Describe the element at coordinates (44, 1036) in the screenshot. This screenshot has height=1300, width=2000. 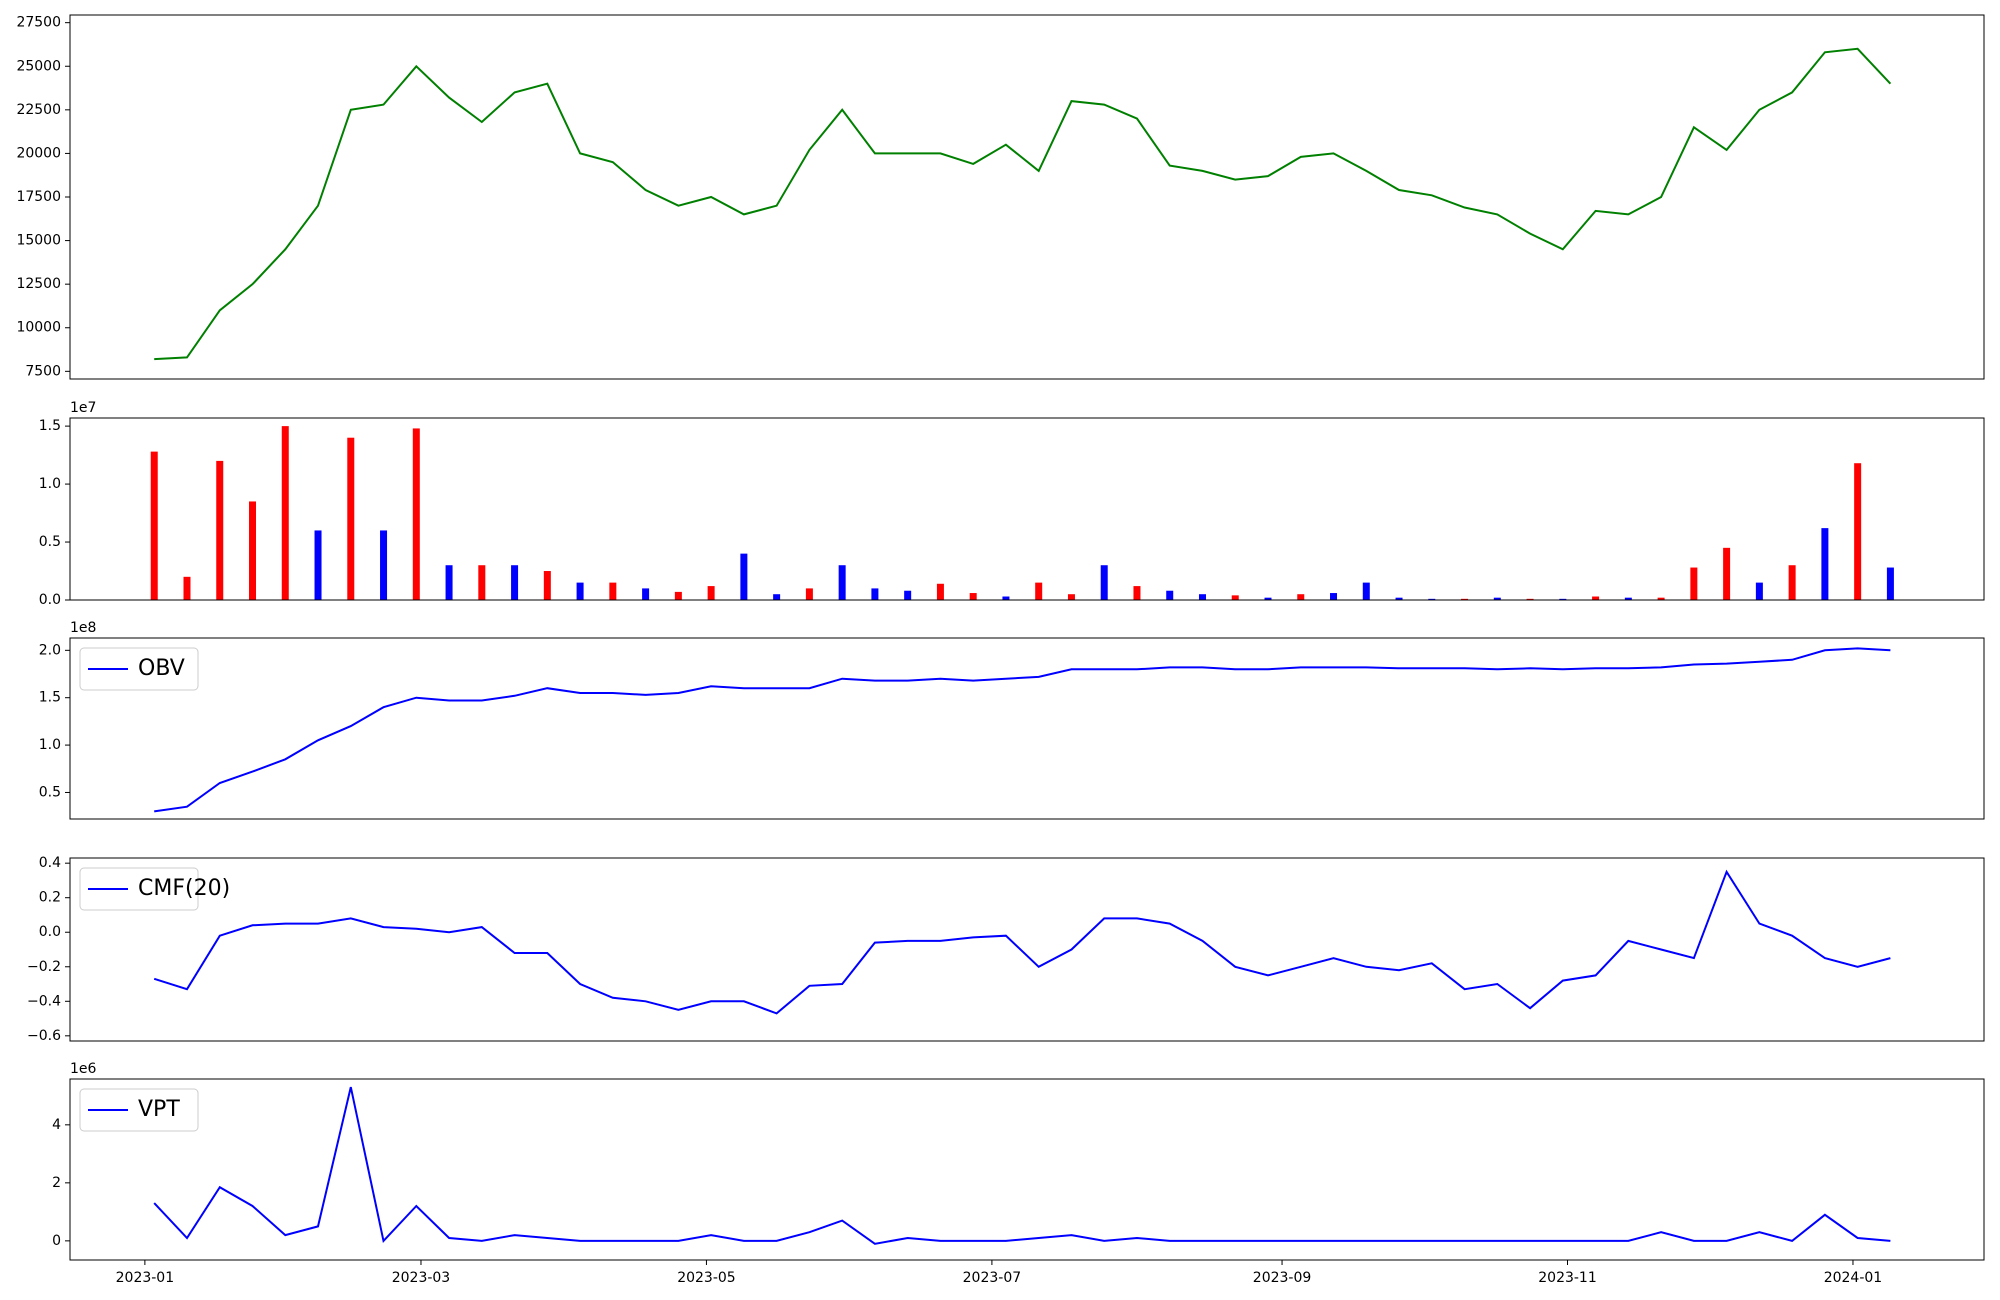
I see `y-tick-label: −0.6` at that location.